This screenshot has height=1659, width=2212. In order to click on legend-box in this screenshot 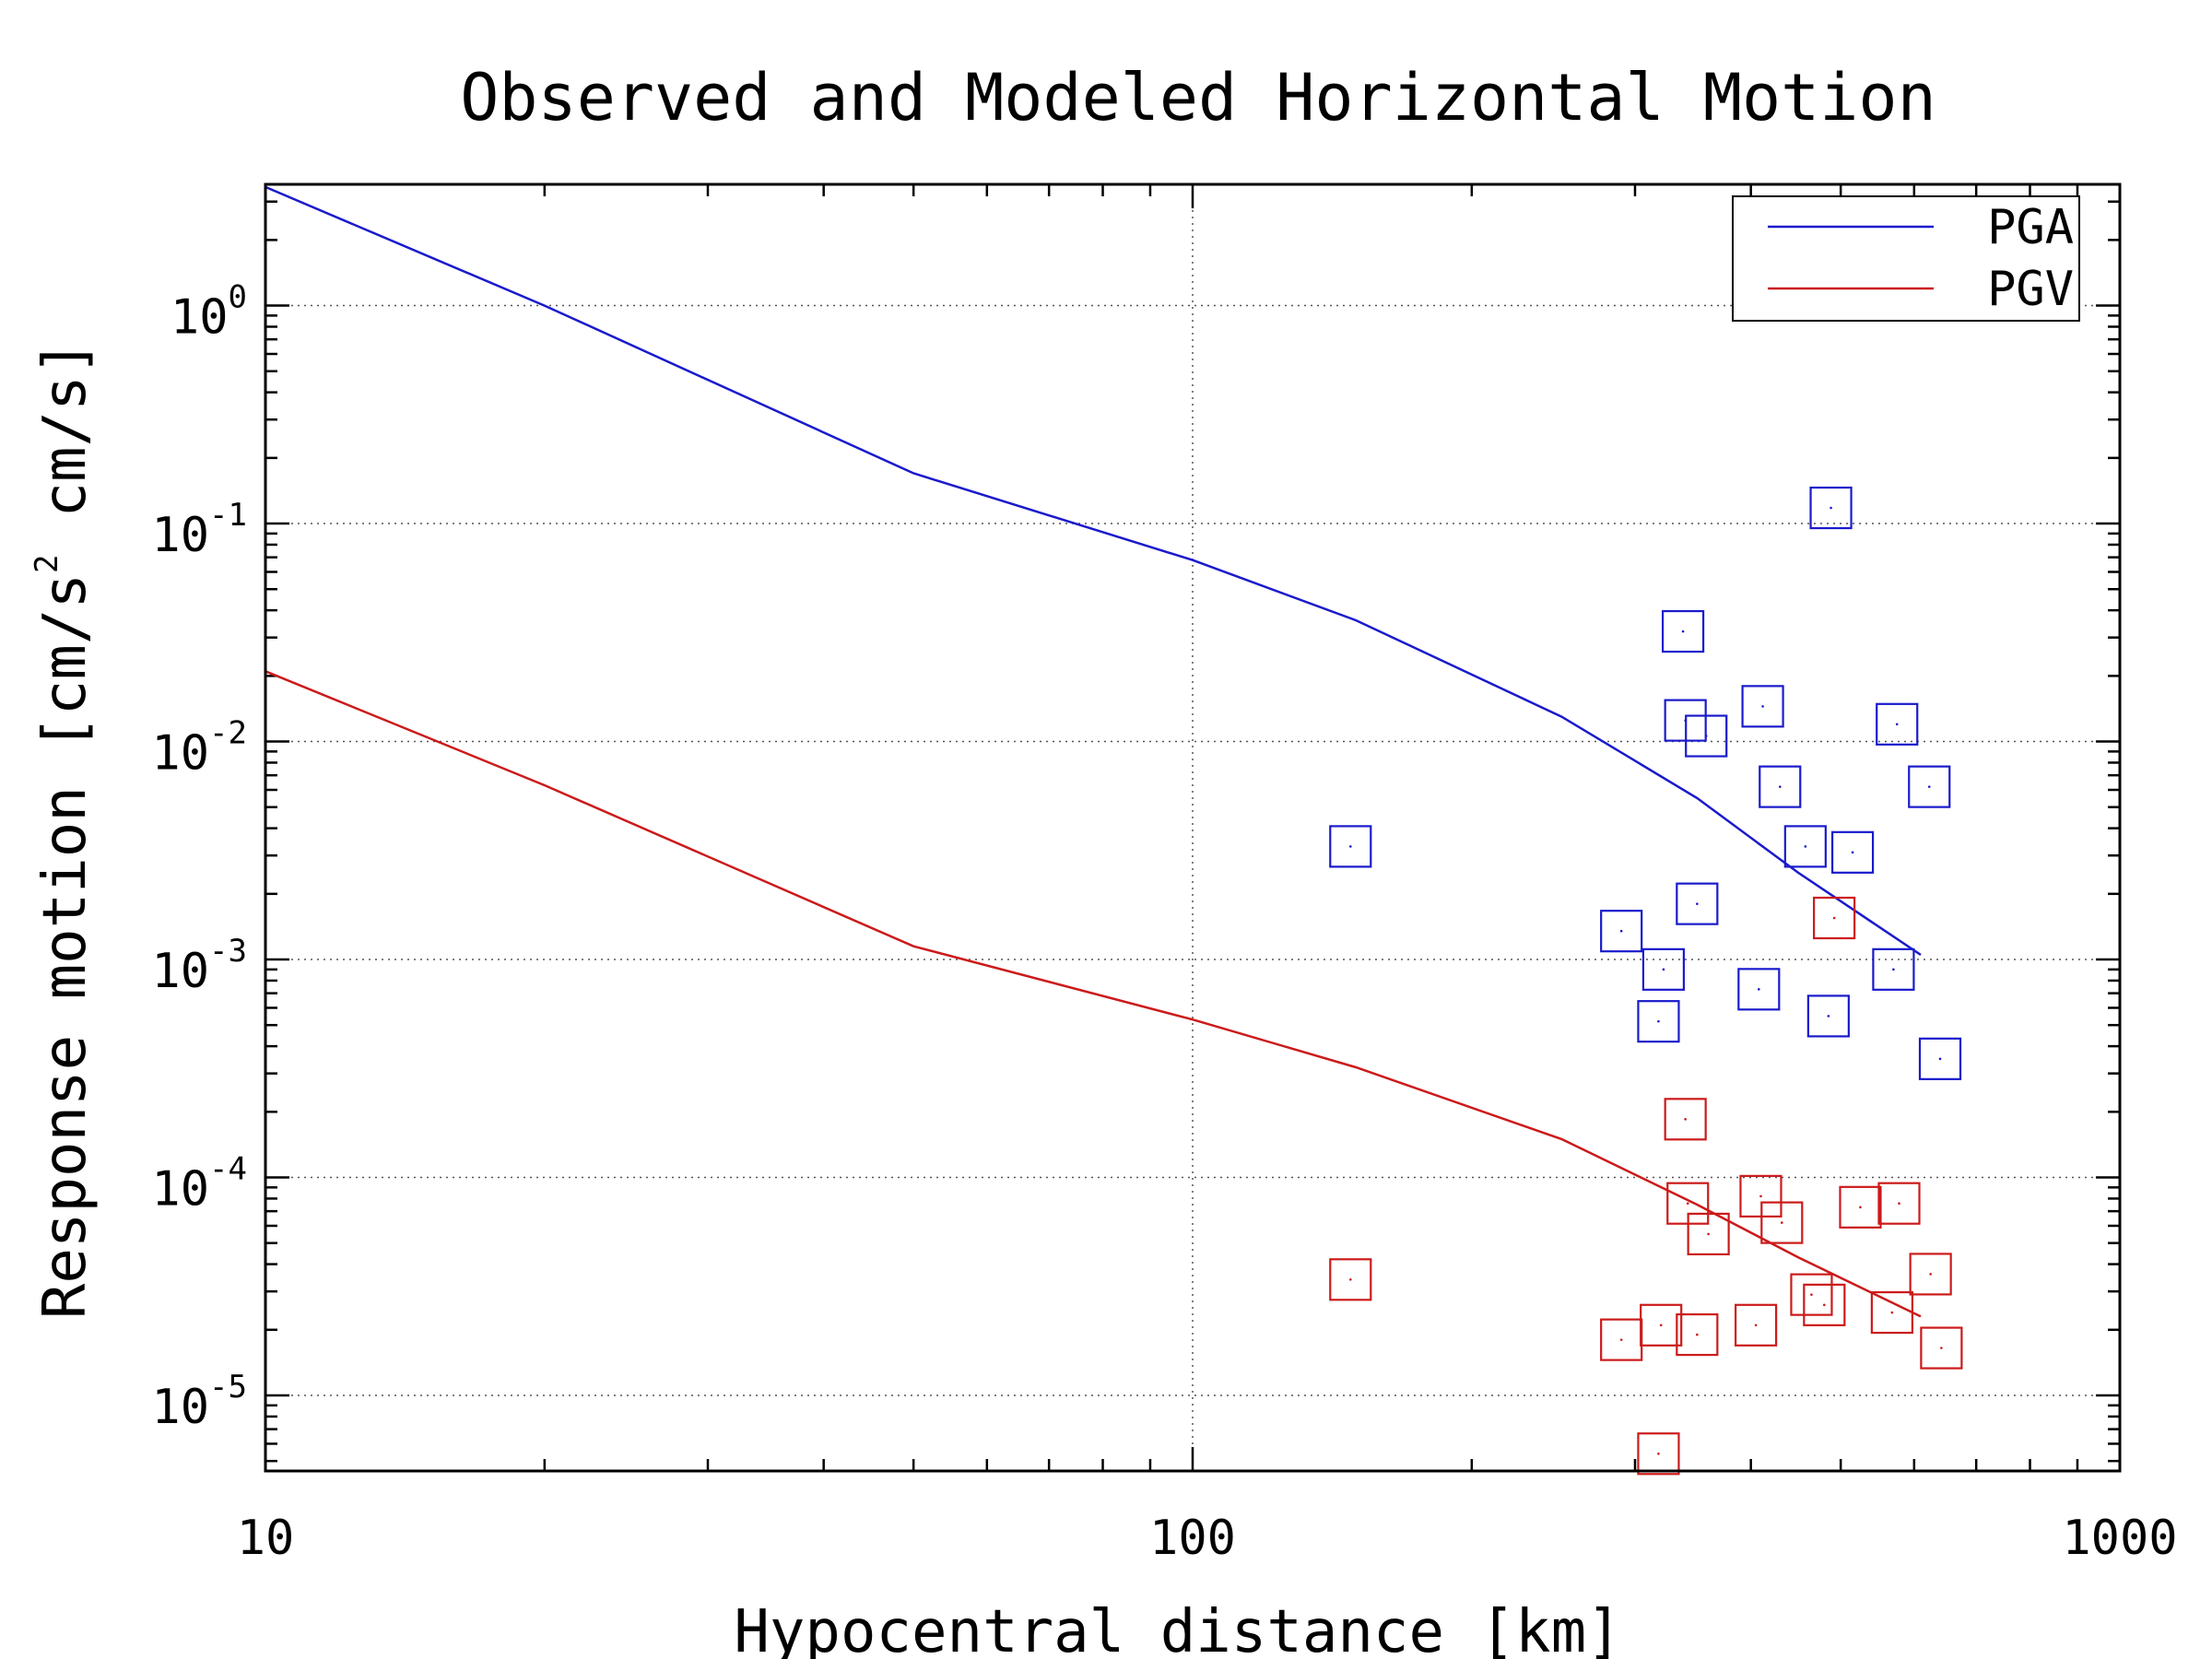, I will do `click(1906, 258)`.